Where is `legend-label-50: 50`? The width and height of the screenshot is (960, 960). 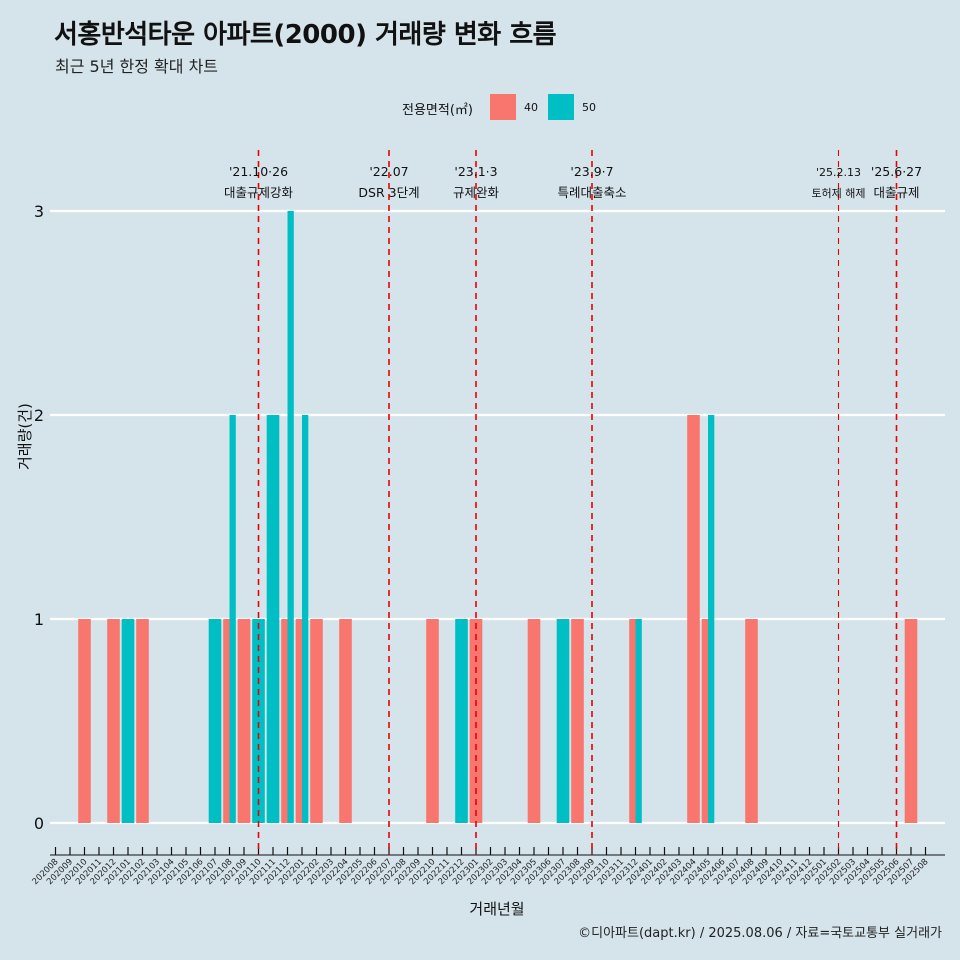
legend-label-50: 50 is located at coordinates (589, 107).